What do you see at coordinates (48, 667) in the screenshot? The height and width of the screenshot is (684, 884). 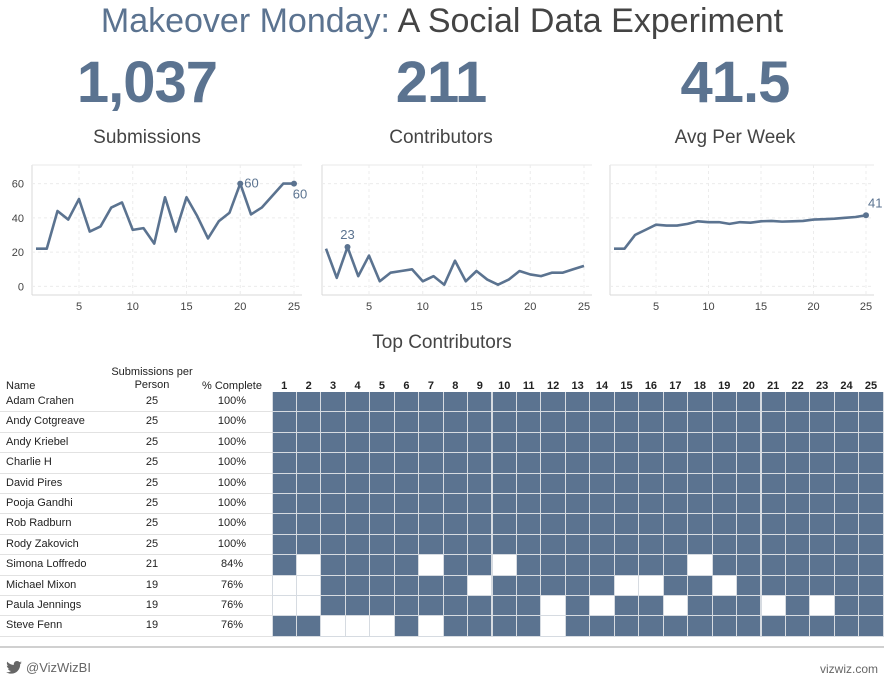 I see `twitter-handle: @VizWizBI` at bounding box center [48, 667].